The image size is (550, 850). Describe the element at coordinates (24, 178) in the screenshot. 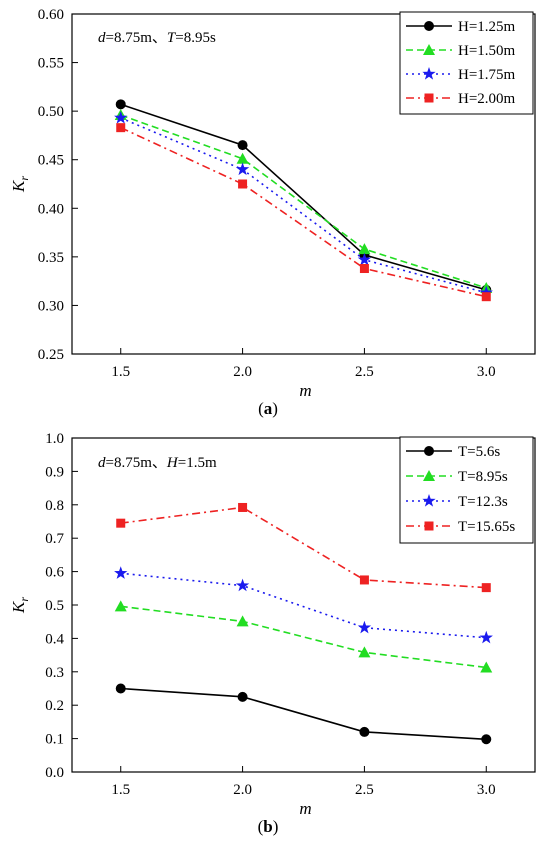

I see `y-axis-label-subscript: r` at that location.